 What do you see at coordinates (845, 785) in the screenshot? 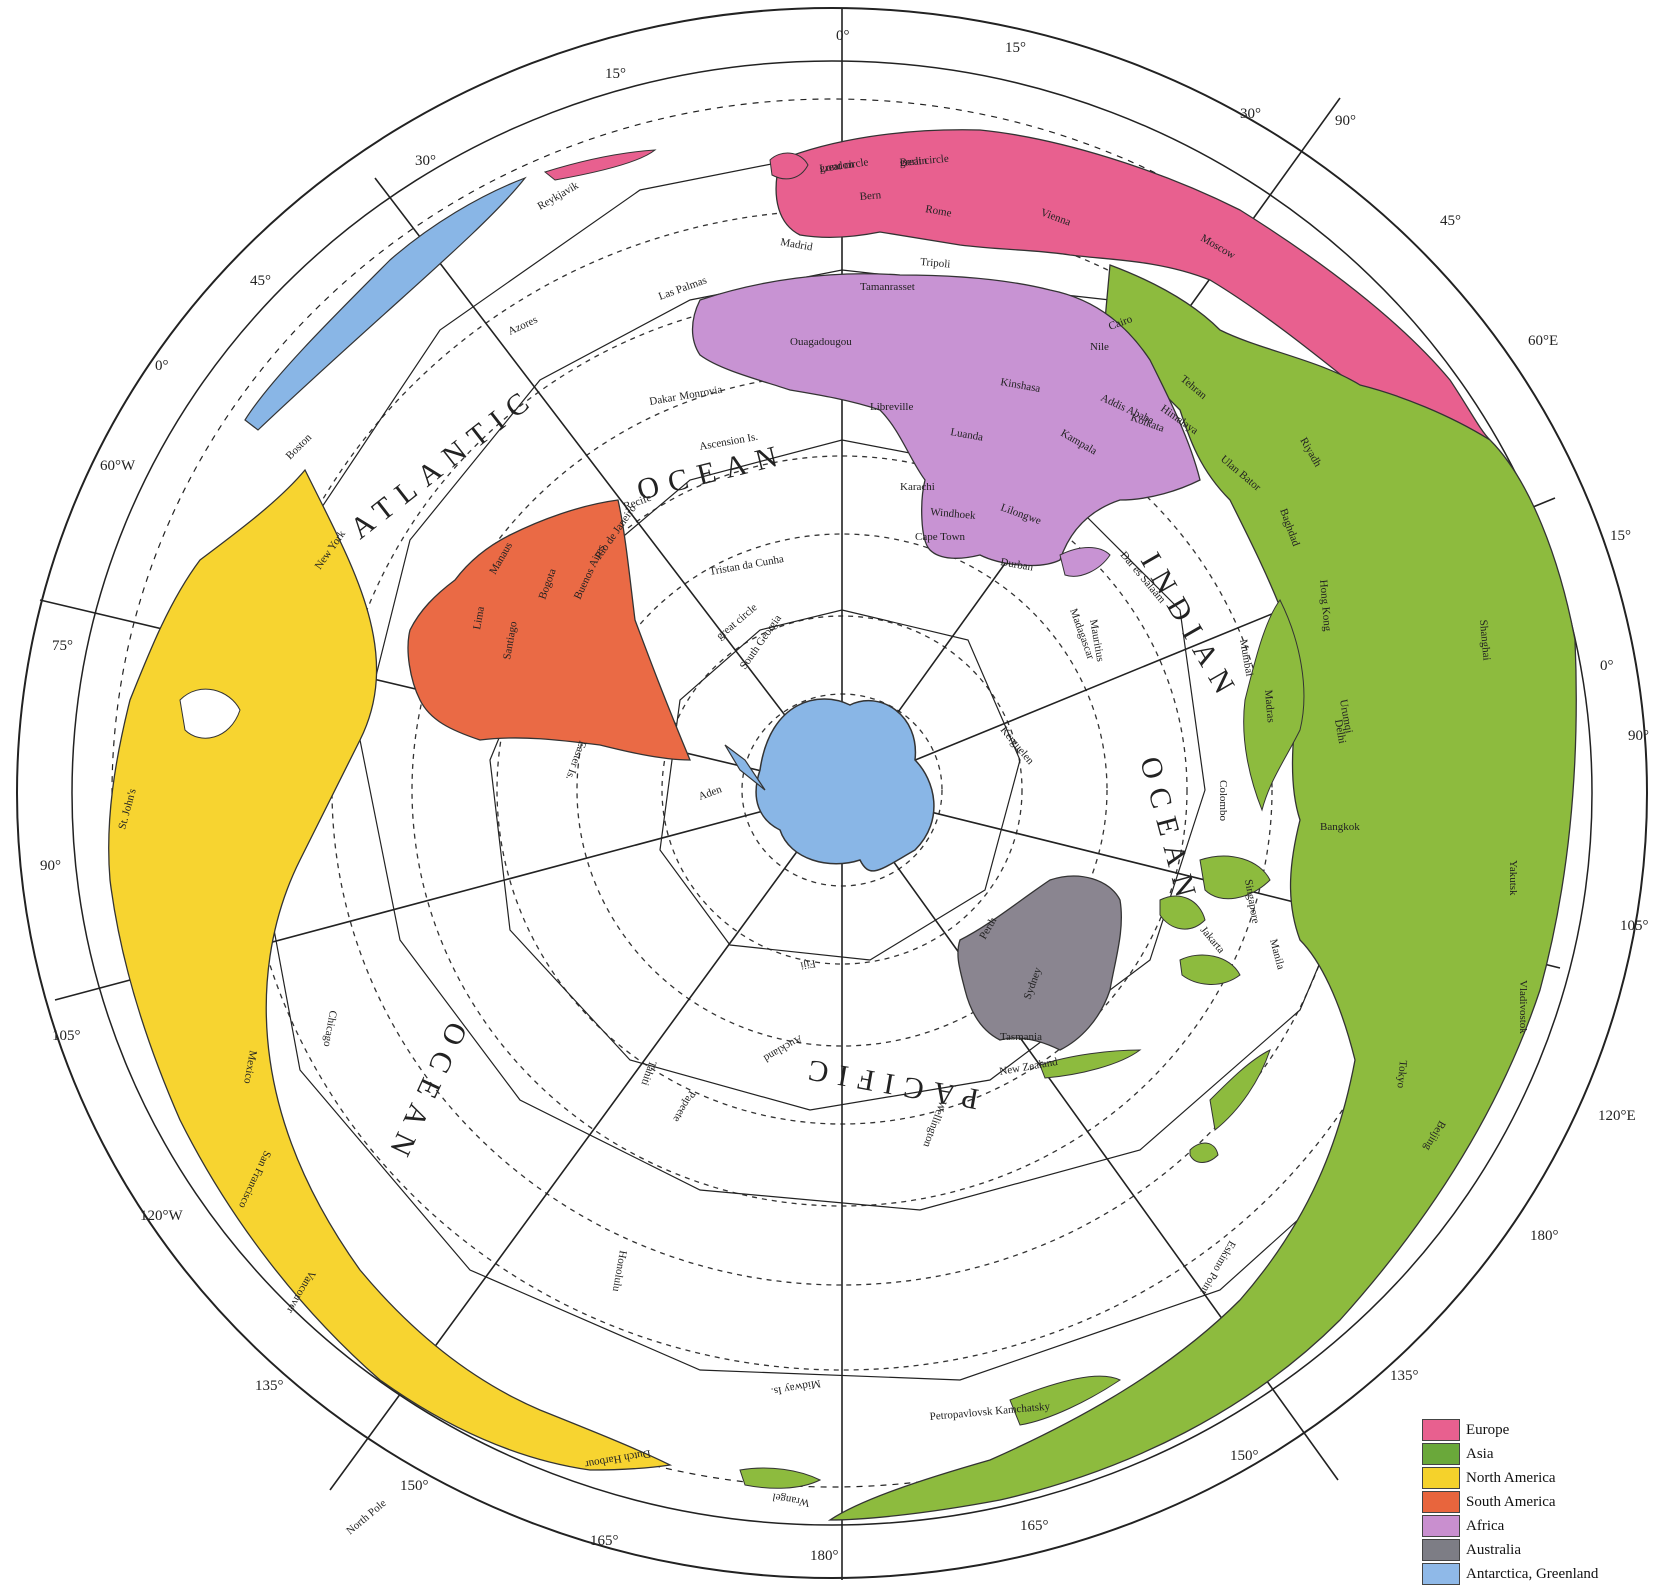
I see `antarctica` at bounding box center [845, 785].